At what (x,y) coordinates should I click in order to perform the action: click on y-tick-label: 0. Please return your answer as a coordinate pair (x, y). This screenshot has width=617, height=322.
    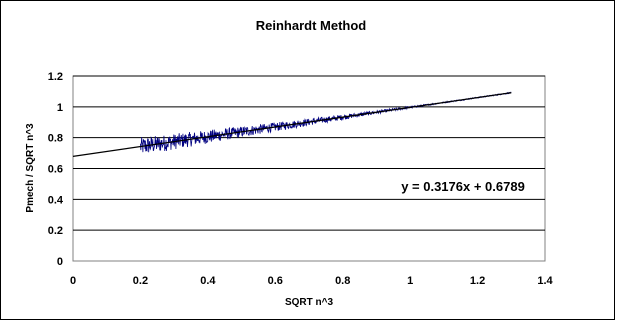
    Looking at the image, I should click on (60, 262).